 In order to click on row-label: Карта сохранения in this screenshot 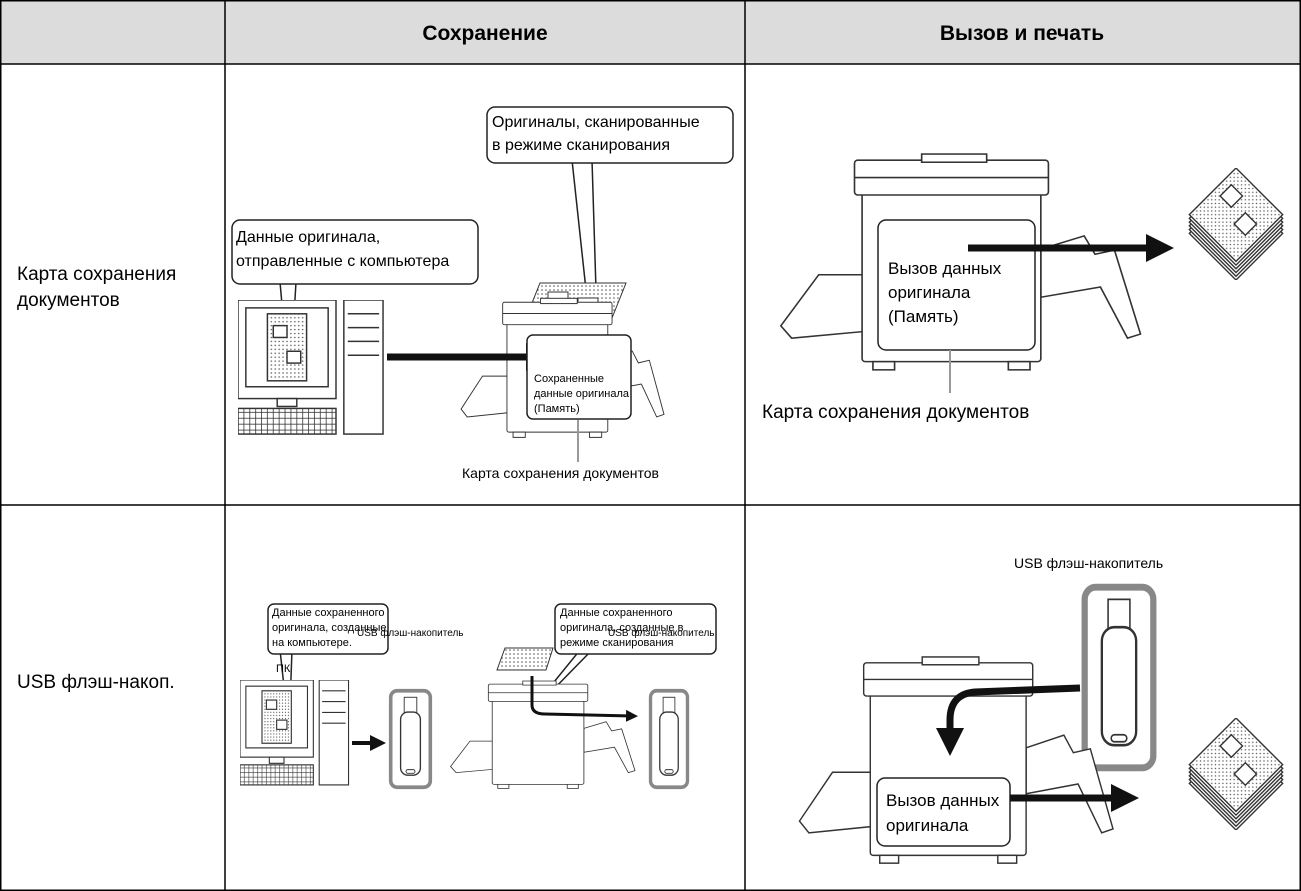, I will do `click(96, 274)`.